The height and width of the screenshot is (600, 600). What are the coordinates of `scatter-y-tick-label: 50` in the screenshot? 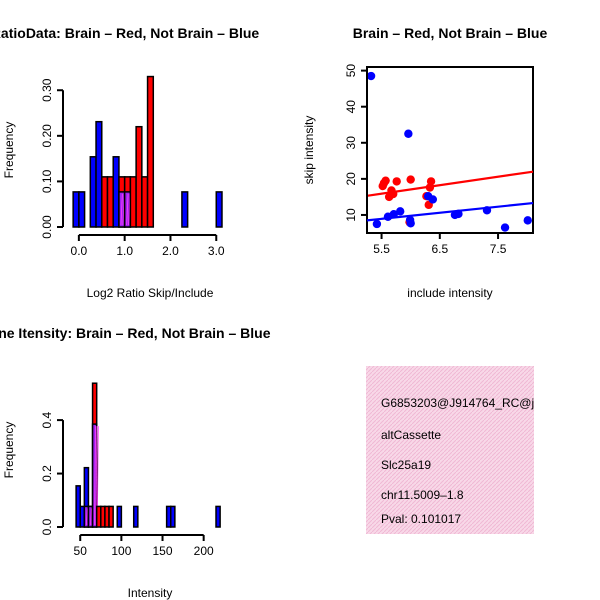 It's located at (351, 71).